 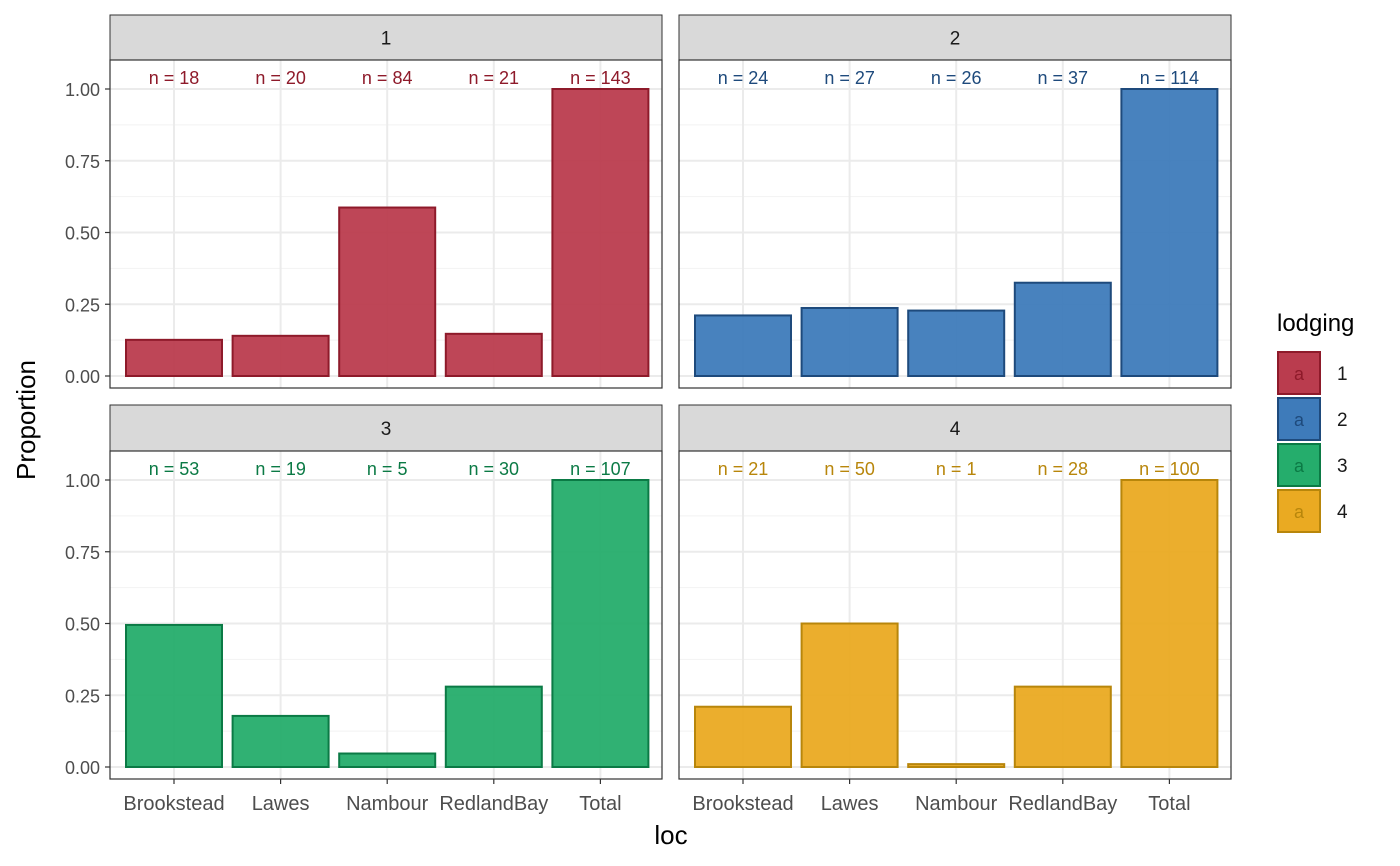 I want to click on count-label: n = 19, so click(x=280, y=469).